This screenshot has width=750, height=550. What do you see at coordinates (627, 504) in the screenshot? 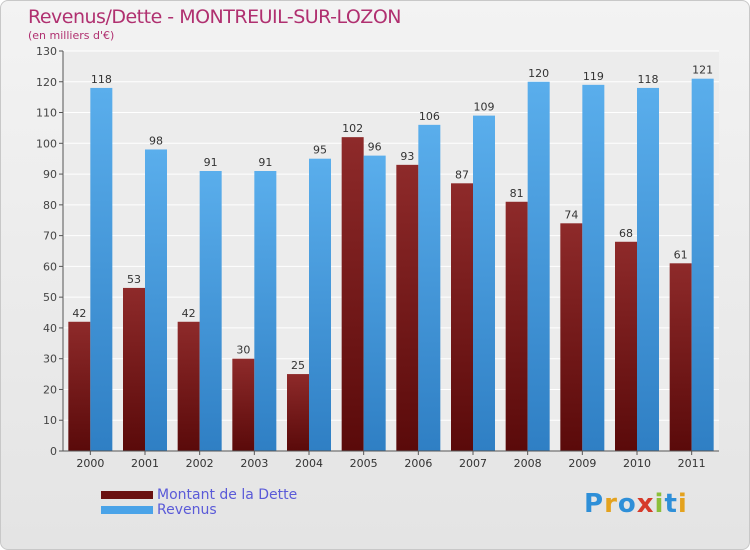
I see `logo-letter: o` at bounding box center [627, 504].